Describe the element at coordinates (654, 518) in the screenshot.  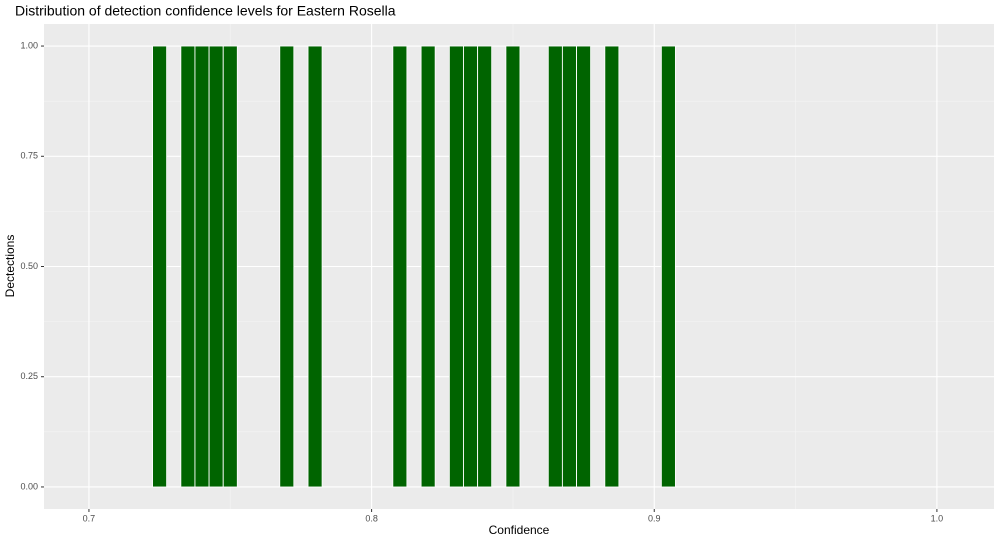
I see `x-tick-label: 0.9` at that location.